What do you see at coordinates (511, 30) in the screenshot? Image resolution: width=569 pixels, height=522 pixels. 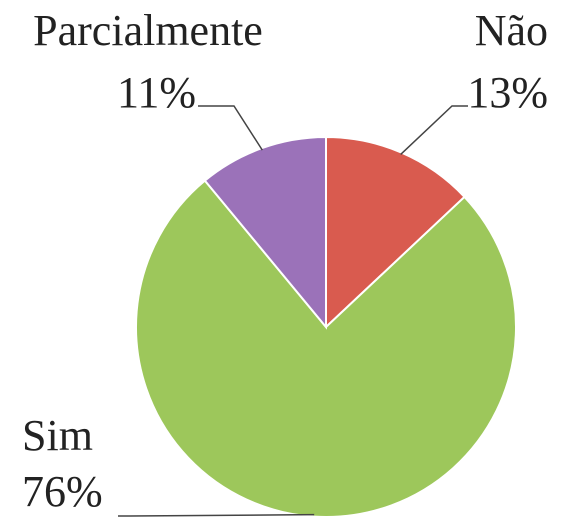 I see `slice-label: Não` at bounding box center [511, 30].